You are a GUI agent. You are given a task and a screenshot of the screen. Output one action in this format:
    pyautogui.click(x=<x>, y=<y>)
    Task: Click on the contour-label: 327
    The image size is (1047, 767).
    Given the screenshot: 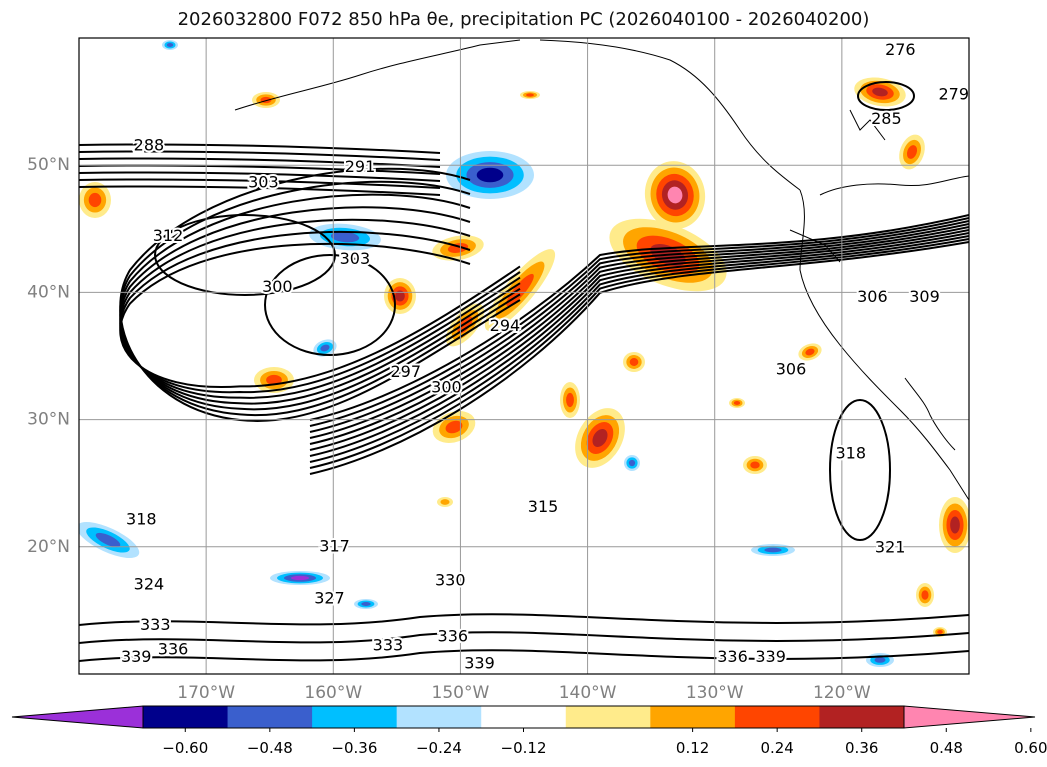 What is the action you would take?
    pyautogui.click(x=329, y=597)
    